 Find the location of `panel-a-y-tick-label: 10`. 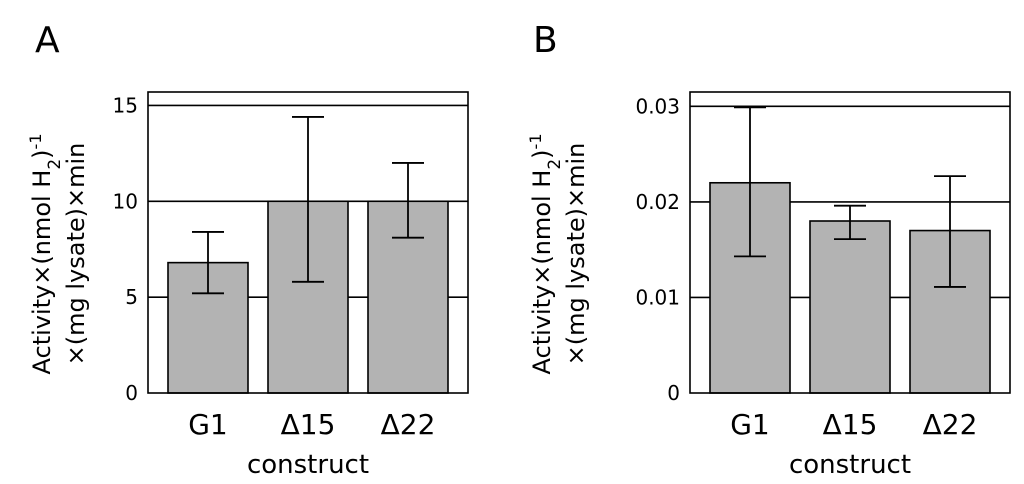

panel-a-y-tick-label: 10 is located at coordinates (125, 201).